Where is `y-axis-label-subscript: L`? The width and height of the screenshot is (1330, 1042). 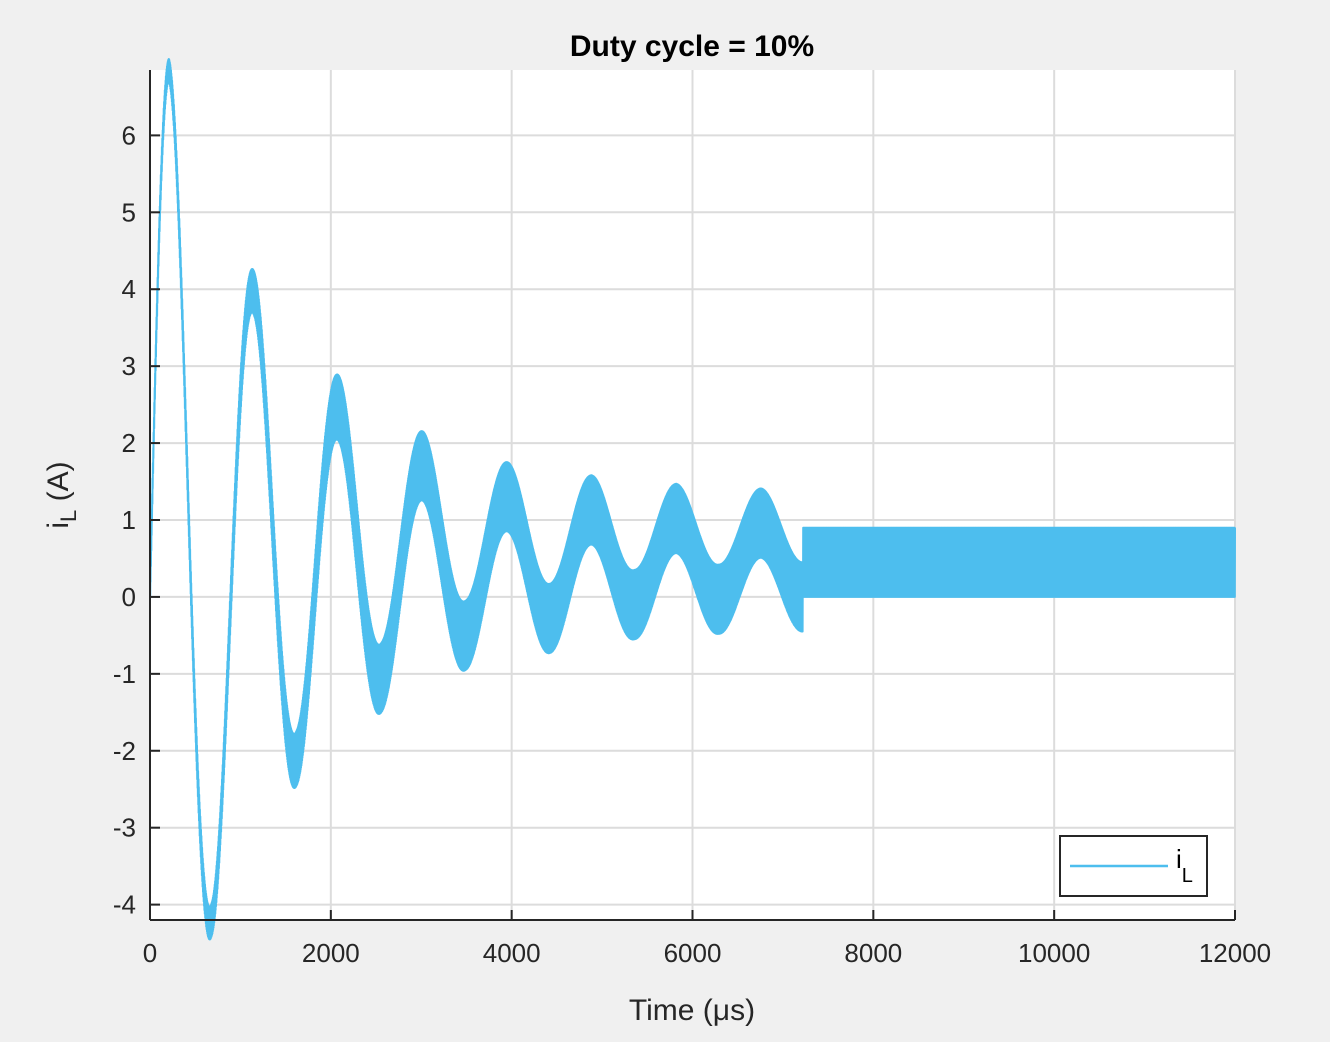 y-axis-label-subscript: L is located at coordinates (68, 516).